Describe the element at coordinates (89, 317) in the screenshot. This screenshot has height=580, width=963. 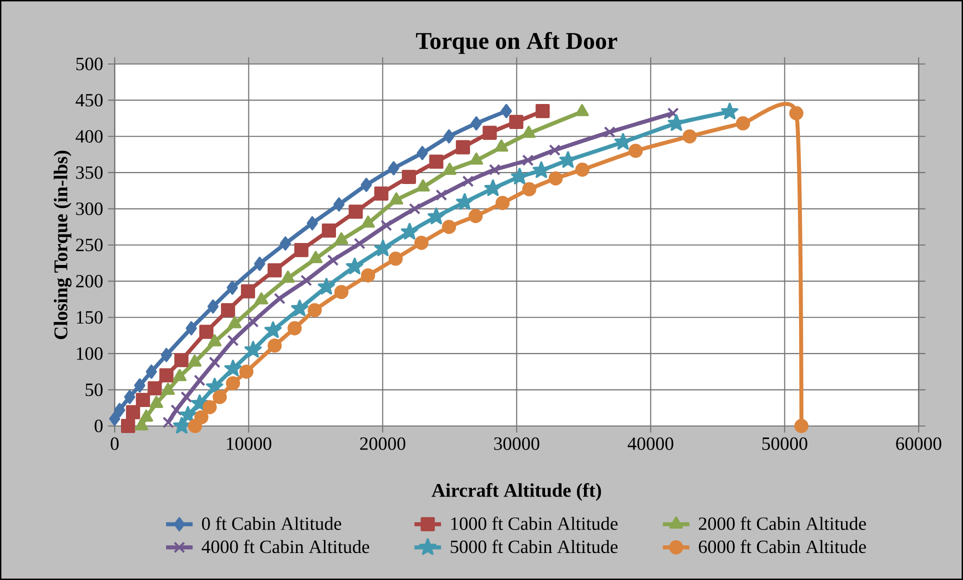
I see `y-tick-label: 150` at that location.